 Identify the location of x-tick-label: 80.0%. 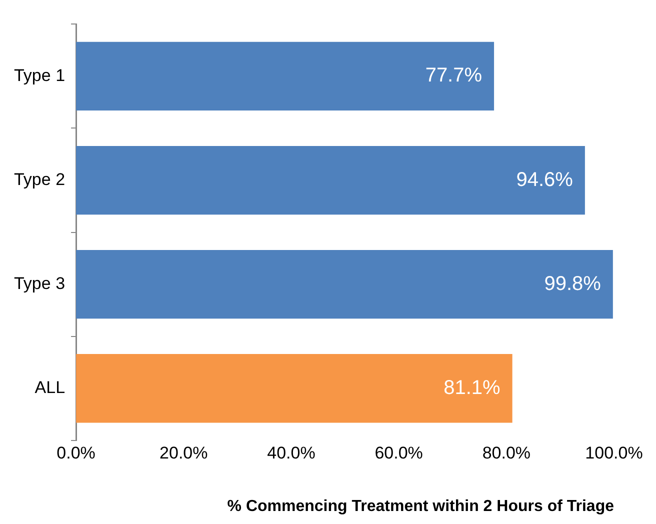
(506, 452).